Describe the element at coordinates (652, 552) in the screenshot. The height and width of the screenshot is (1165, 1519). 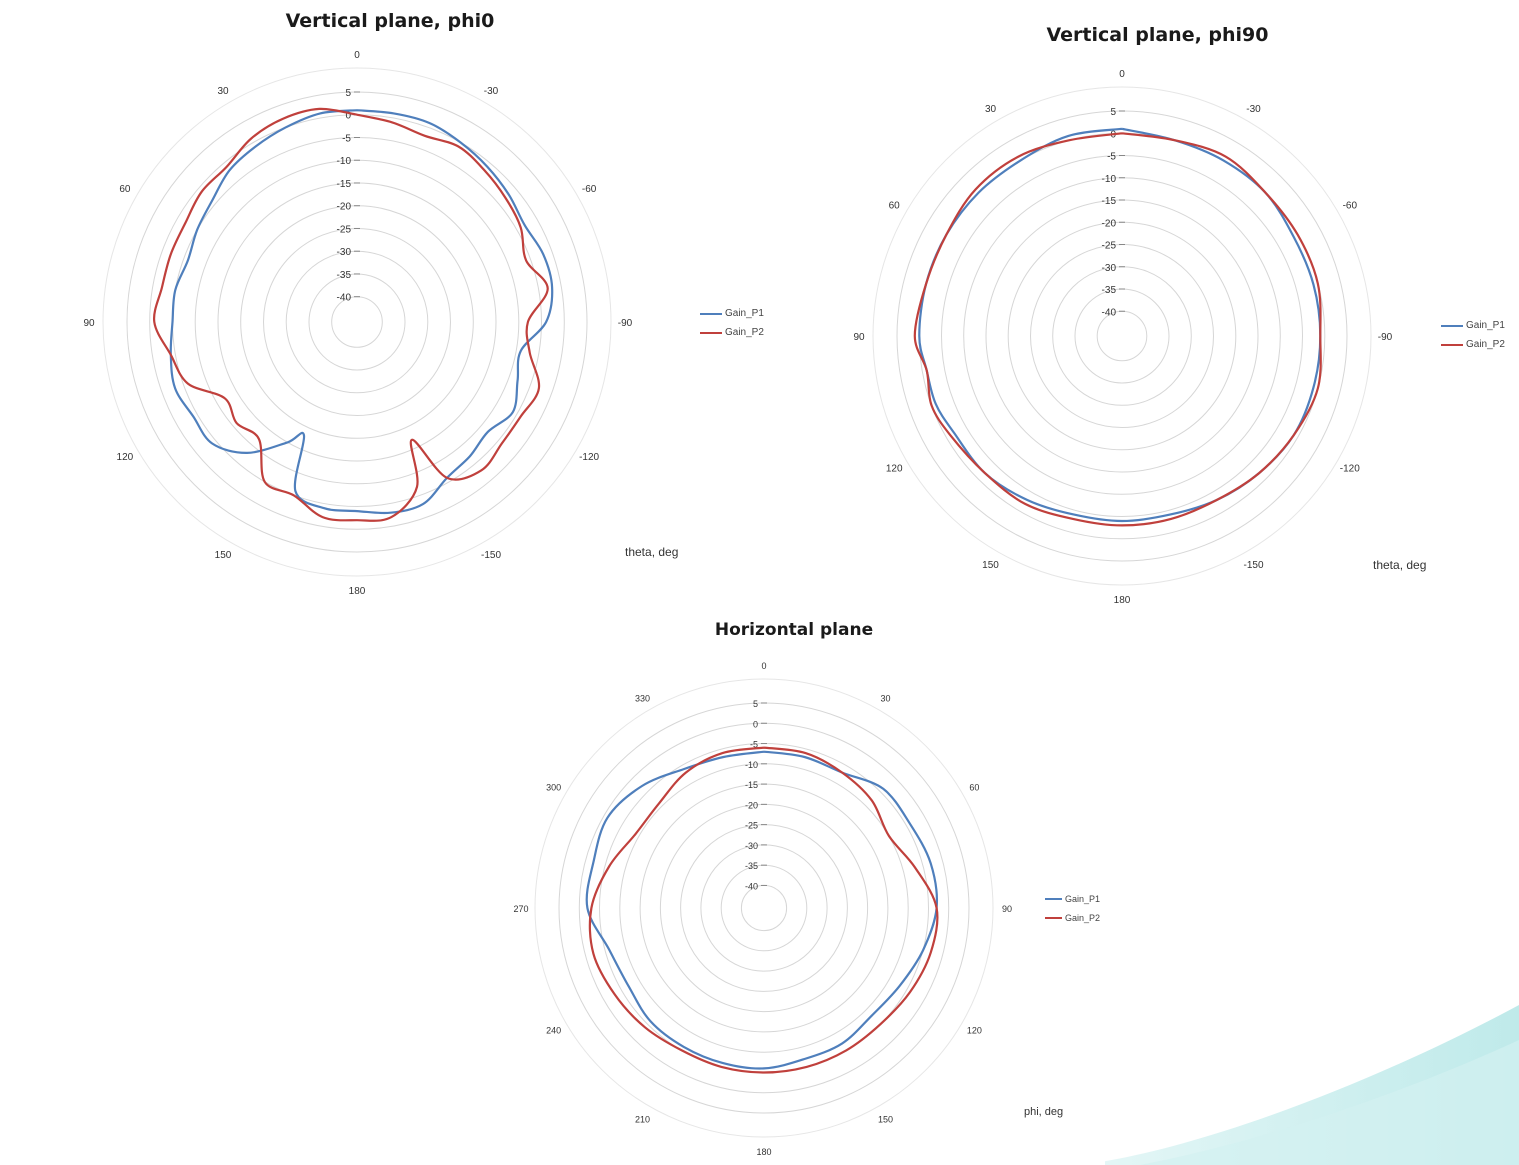
I see `angle-axis-title: theta, deg` at that location.